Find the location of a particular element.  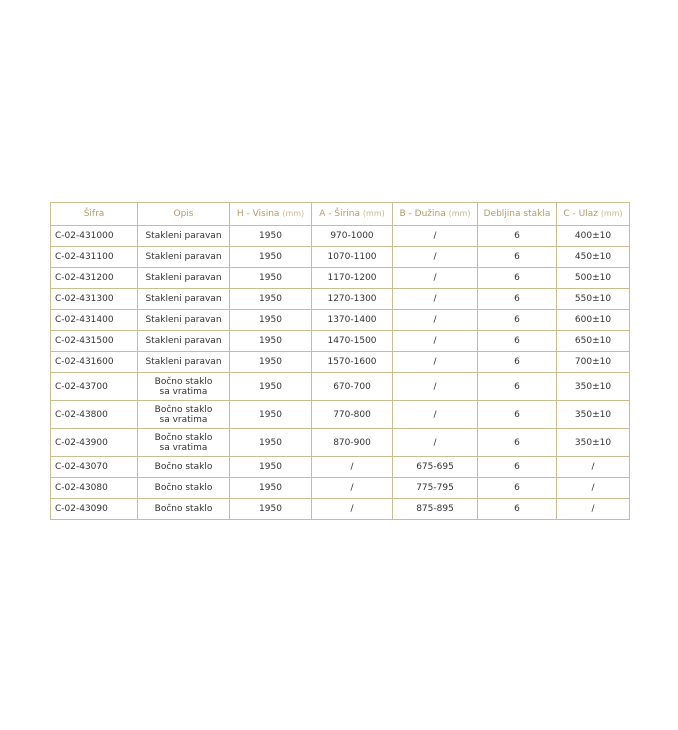

table-cell: C-02-431100 is located at coordinates (94, 257).